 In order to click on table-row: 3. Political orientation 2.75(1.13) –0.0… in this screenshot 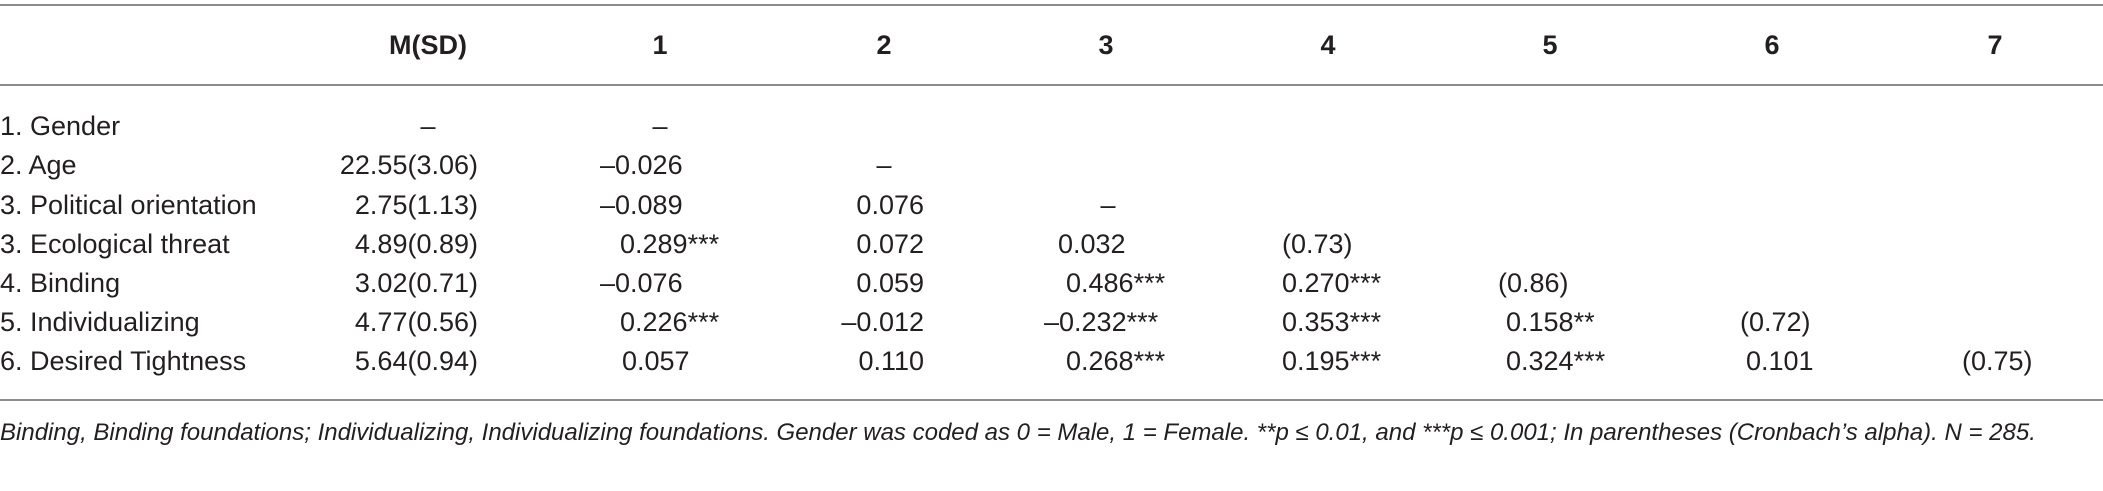, I will do `click(1051, 205)`.